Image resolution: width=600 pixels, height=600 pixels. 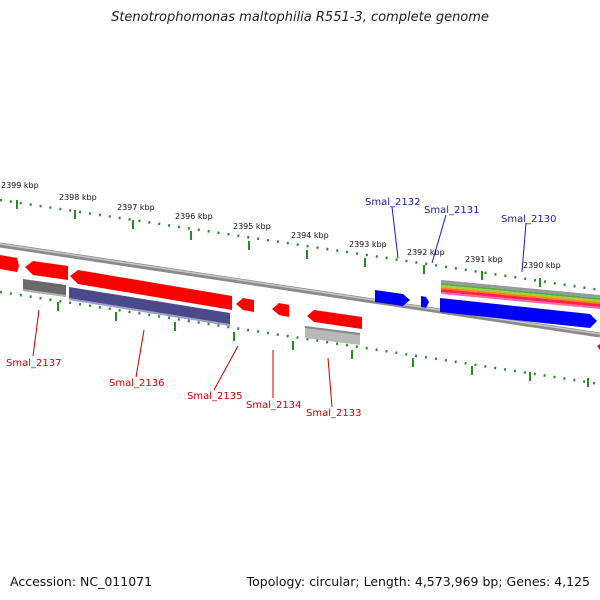 What do you see at coordinates (252, 226) in the screenshot?
I see `scale-label: 2395 kbp` at bounding box center [252, 226].